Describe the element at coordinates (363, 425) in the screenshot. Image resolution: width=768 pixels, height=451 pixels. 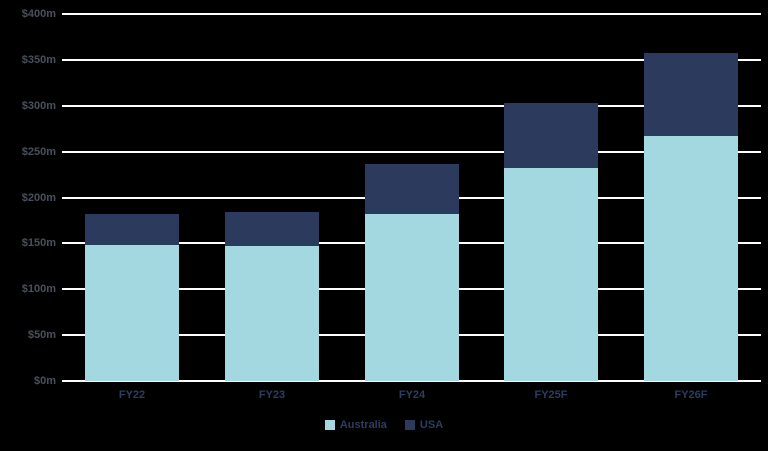
I see `legend-label: Australia` at that location.